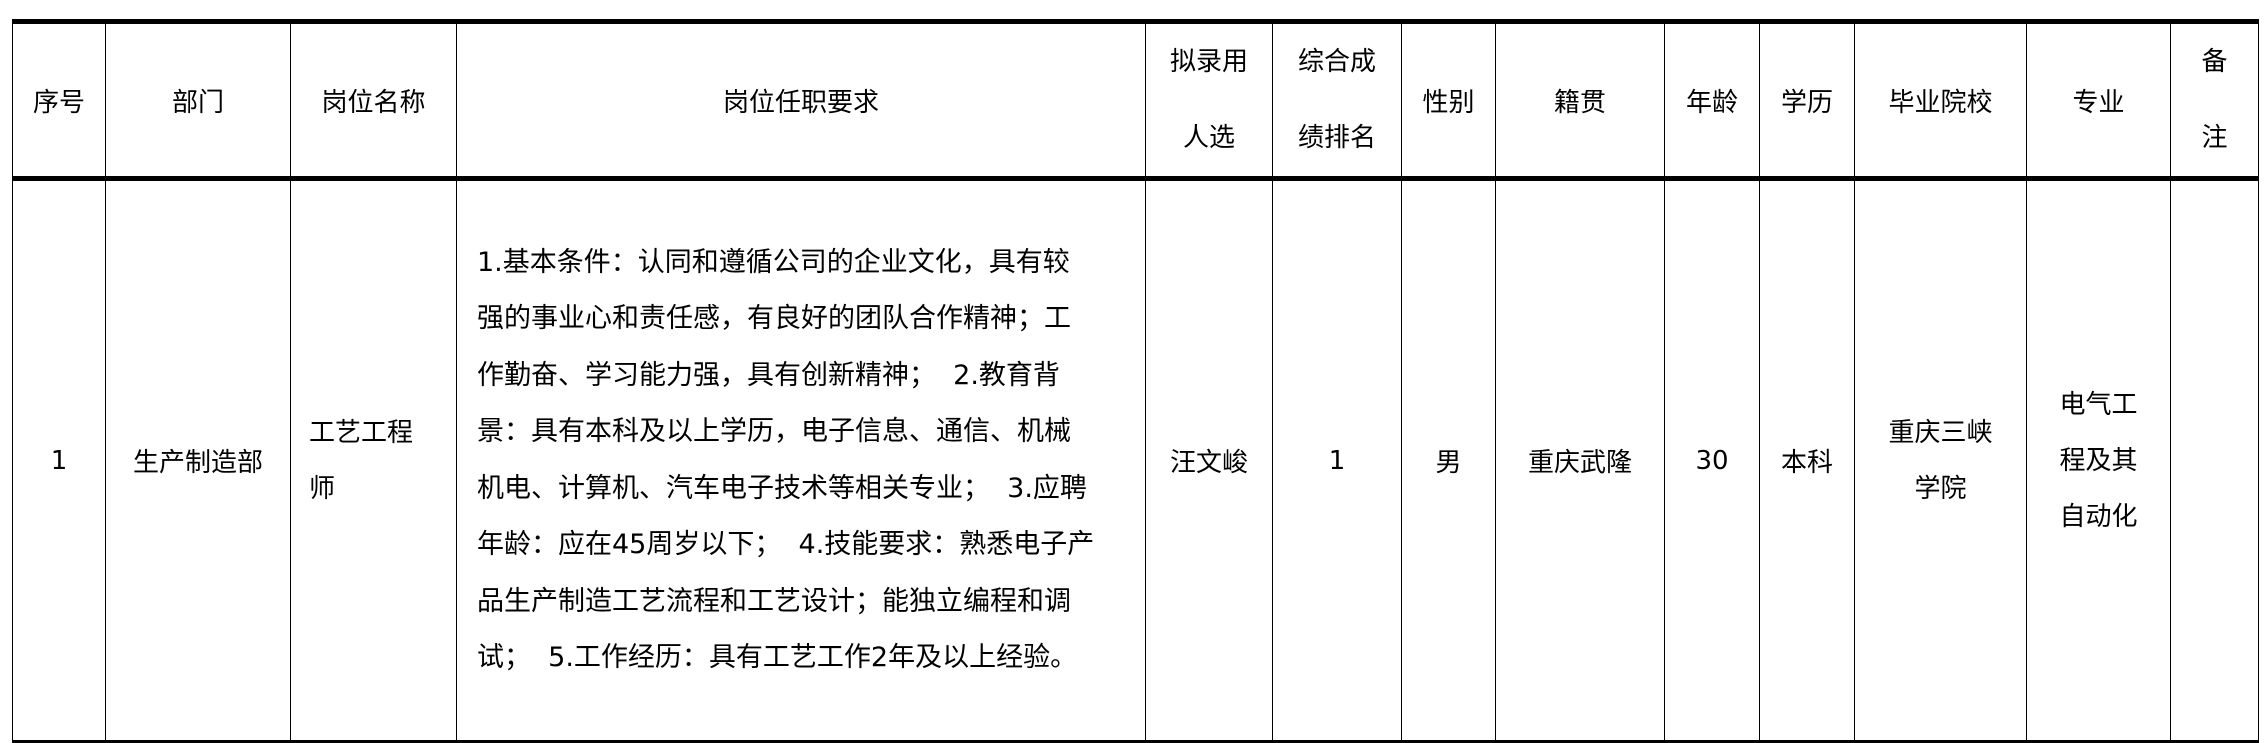 The image size is (2264, 743). What do you see at coordinates (2214, 100) in the screenshot?
I see `header-remark: 备注` at bounding box center [2214, 100].